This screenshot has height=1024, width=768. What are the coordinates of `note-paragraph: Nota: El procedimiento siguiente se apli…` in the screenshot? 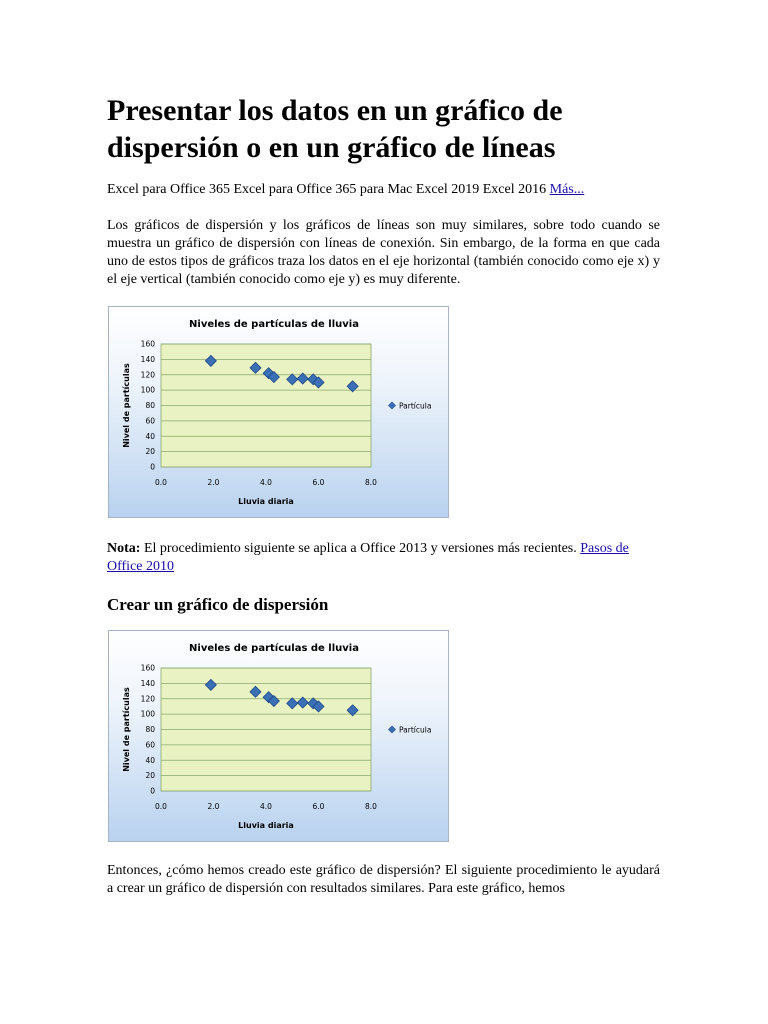 It's located at (383, 558).